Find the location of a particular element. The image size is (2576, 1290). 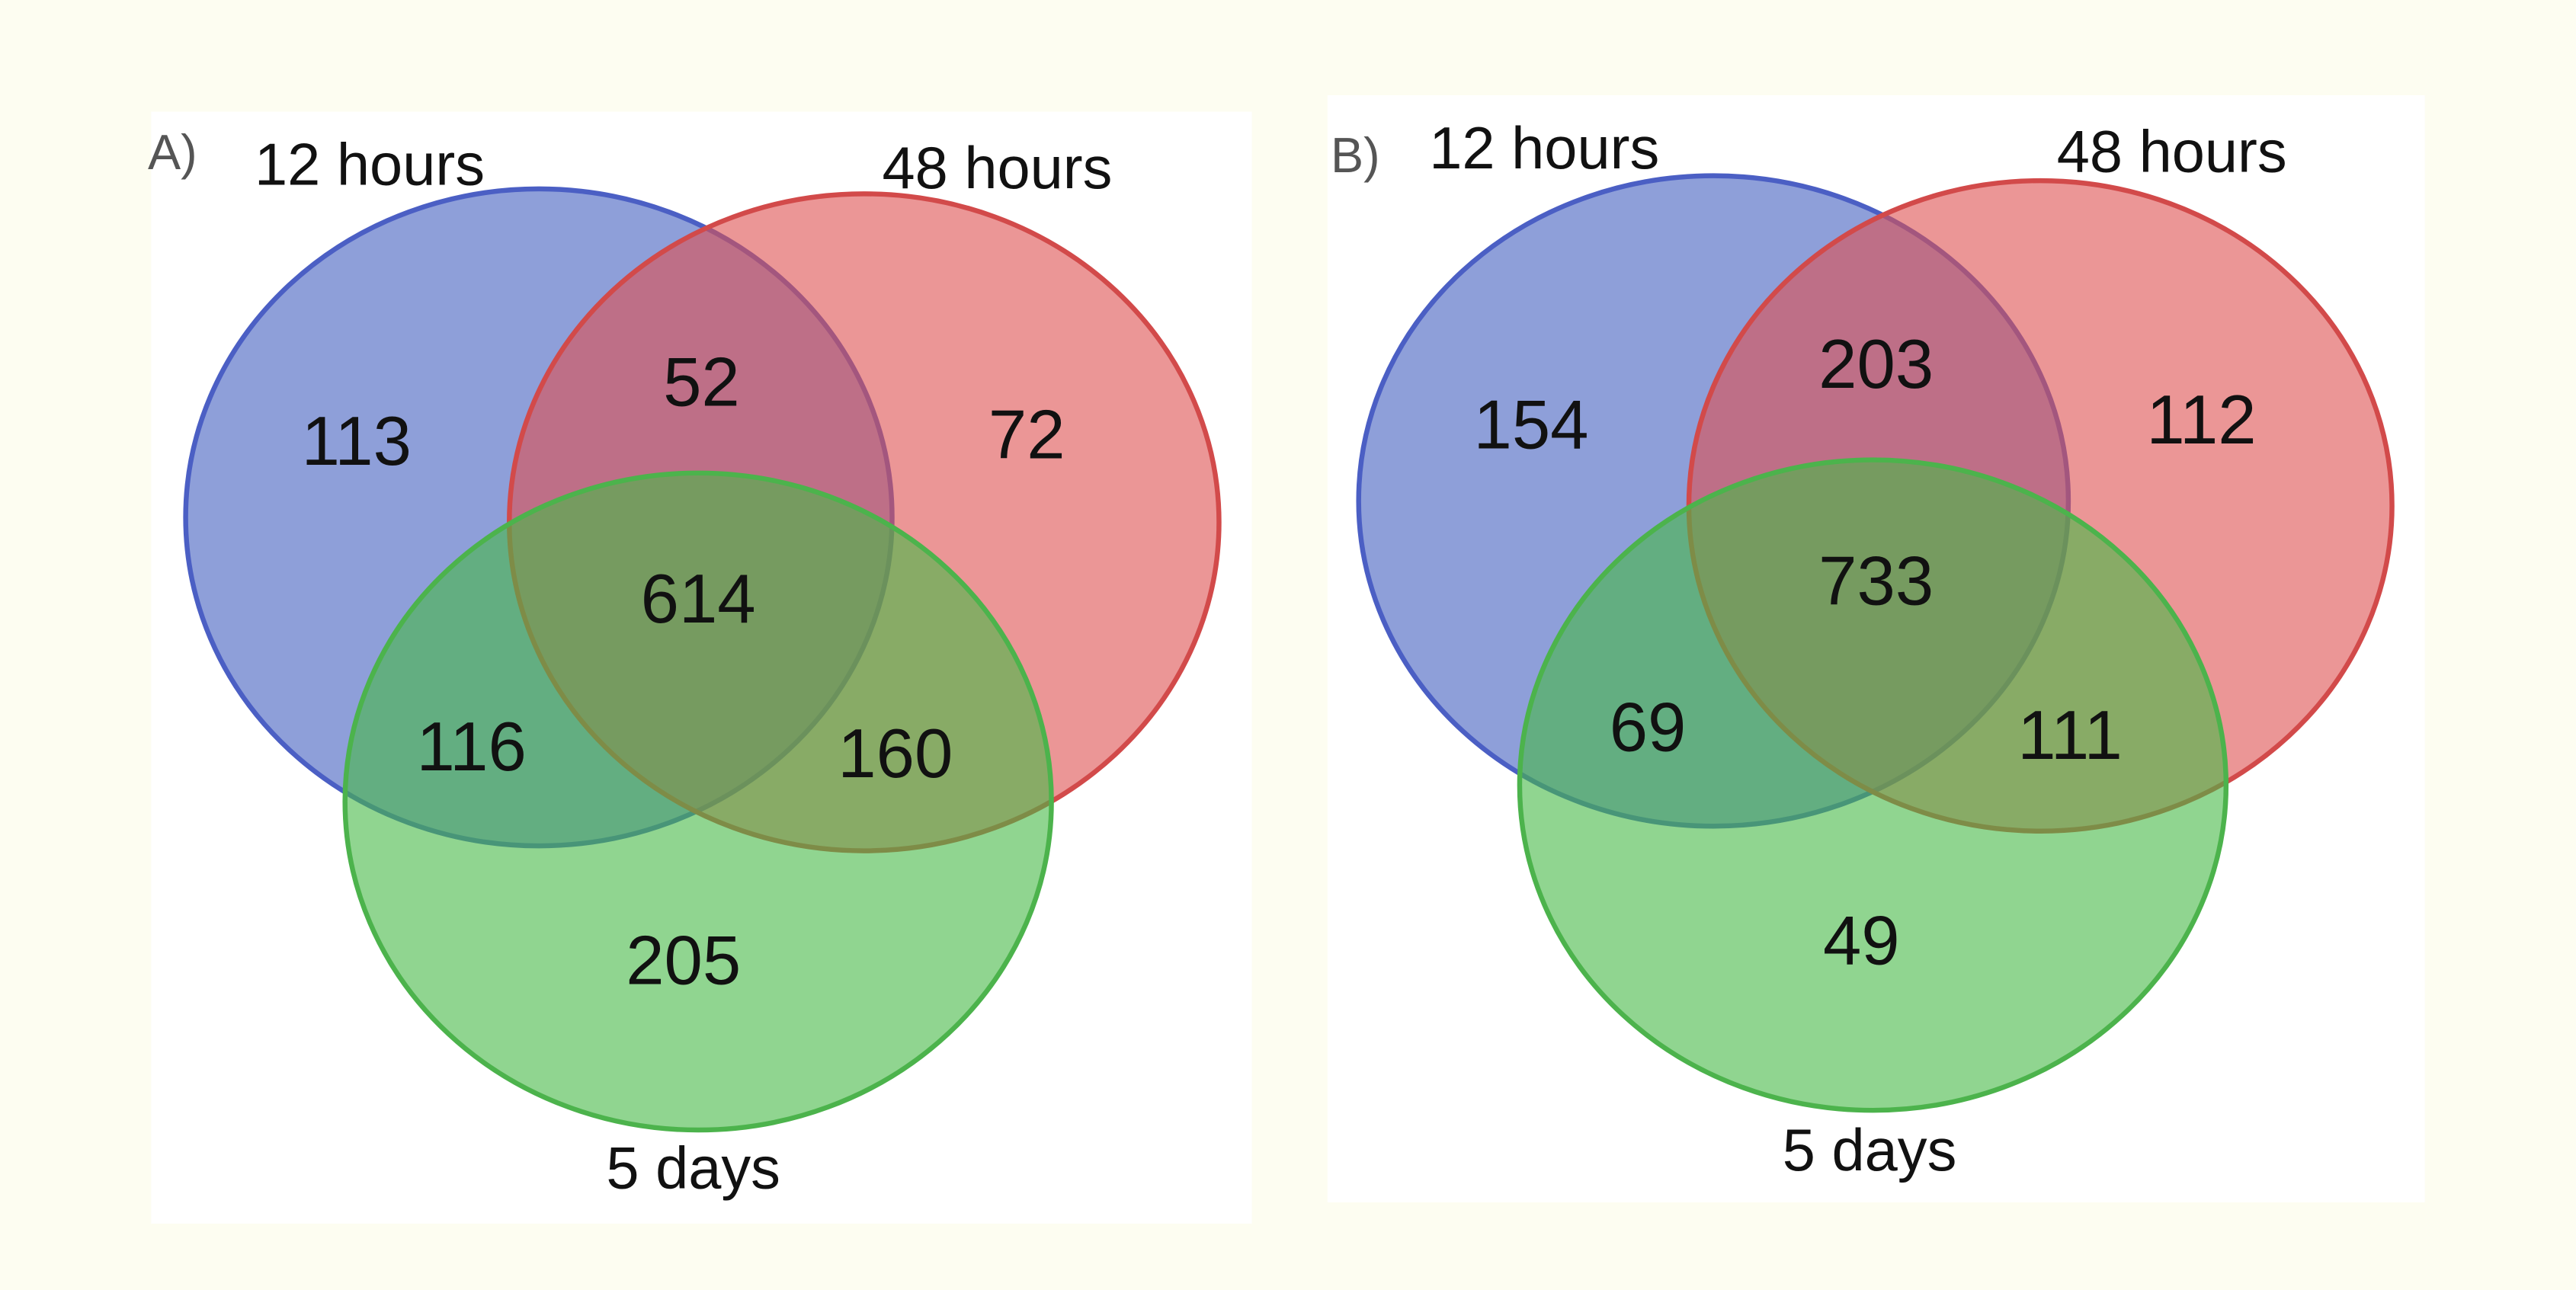

region-count: 733 is located at coordinates (1876, 581).